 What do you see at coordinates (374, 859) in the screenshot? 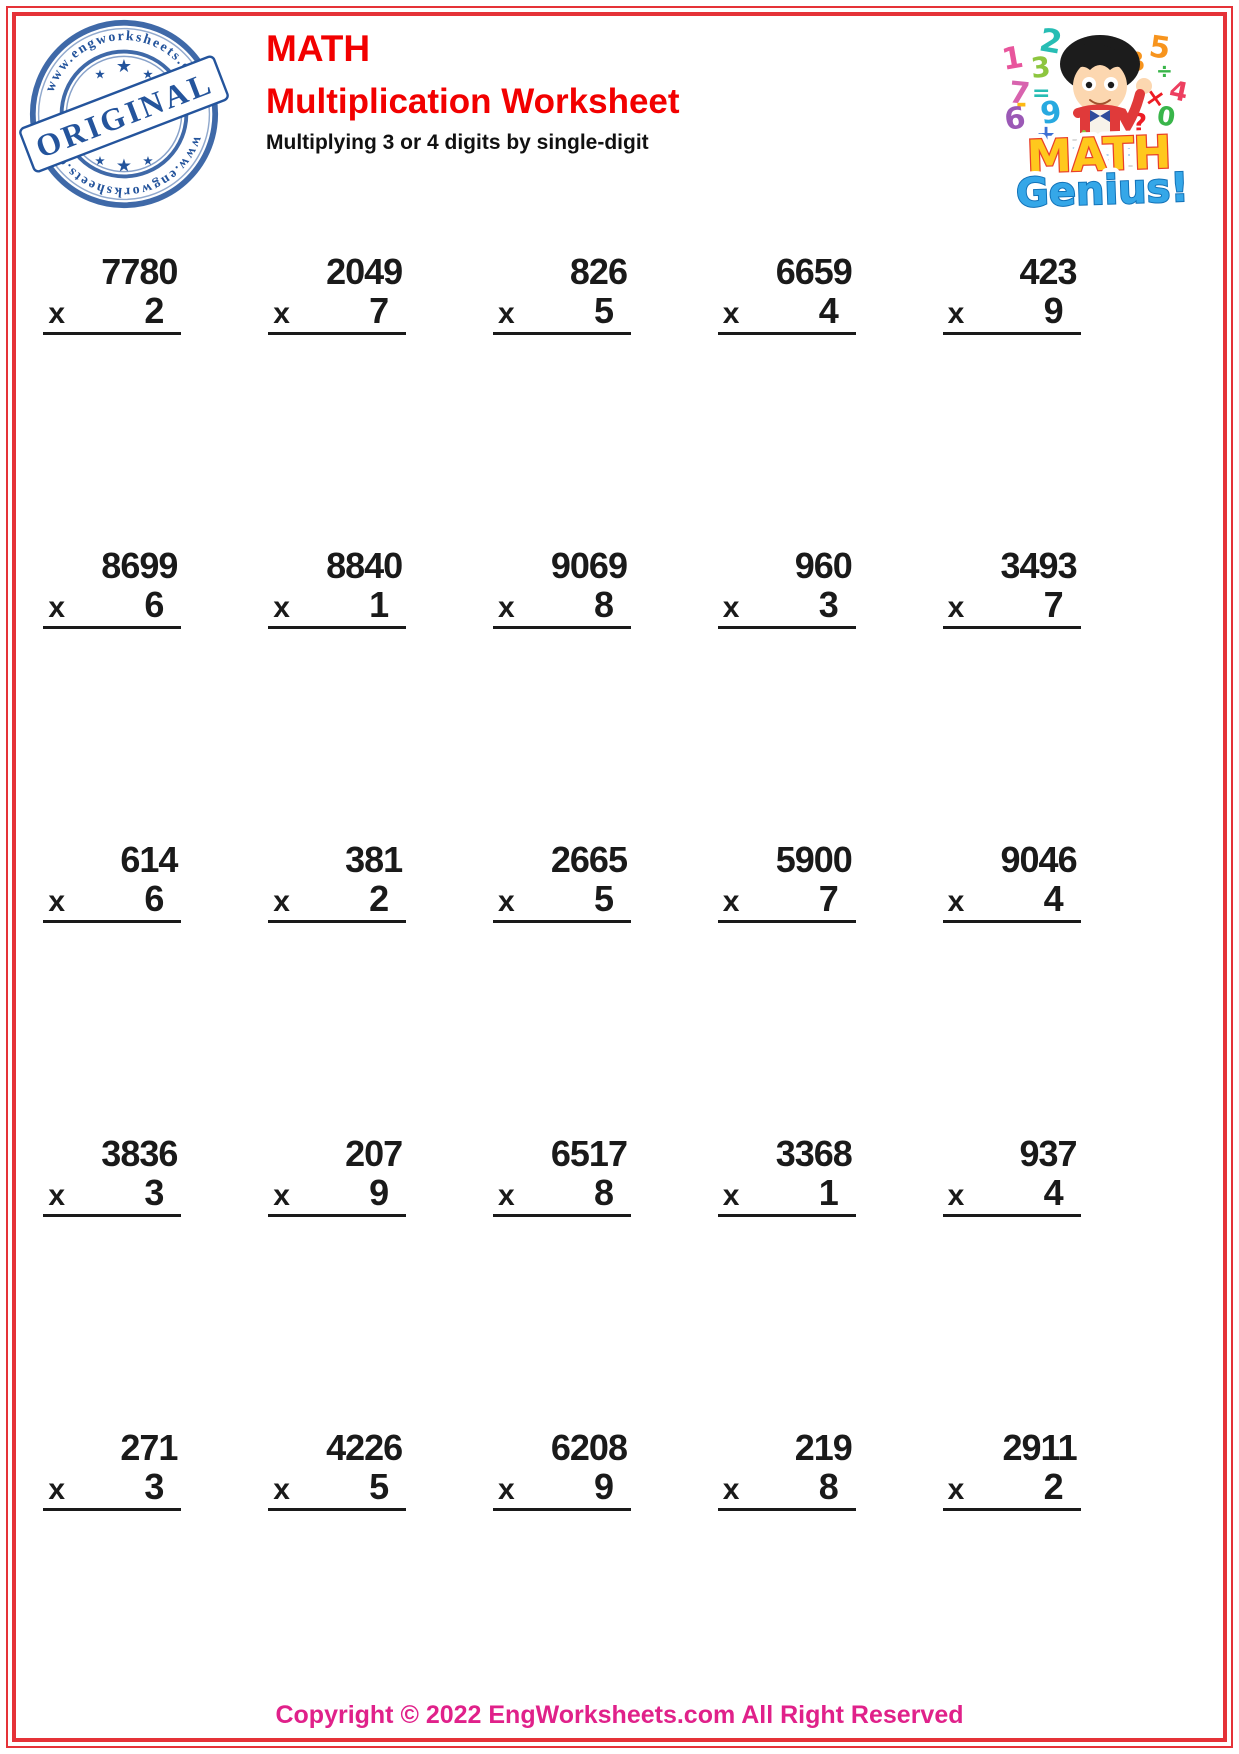
I see `multiplicand: 381` at bounding box center [374, 859].